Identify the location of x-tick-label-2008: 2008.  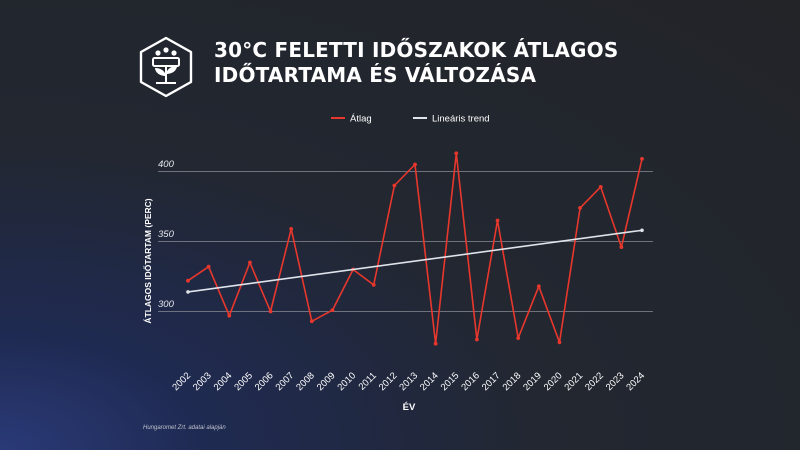
(305, 381).